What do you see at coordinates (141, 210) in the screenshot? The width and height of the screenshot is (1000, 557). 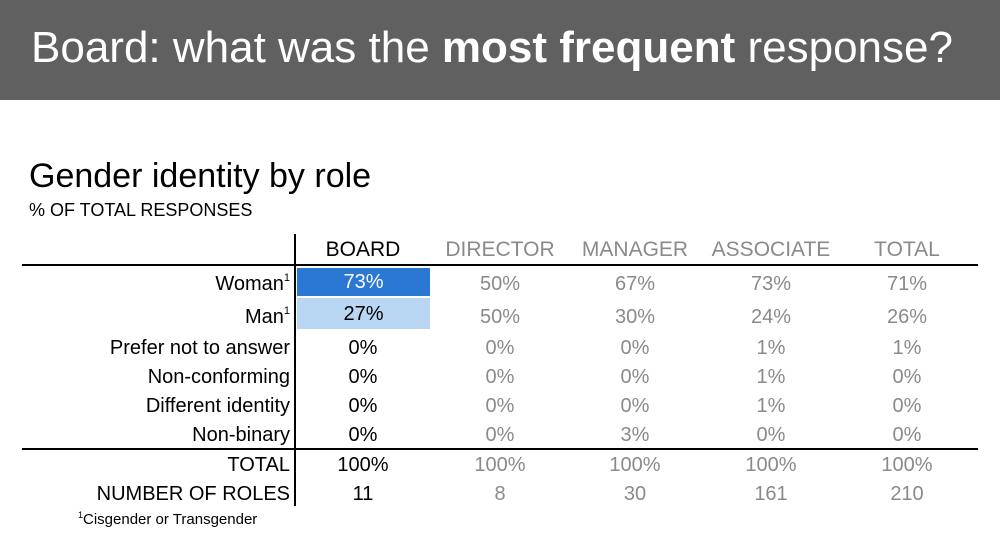 I see `table-subtitle: % OF TOTAL RESPONSES` at bounding box center [141, 210].